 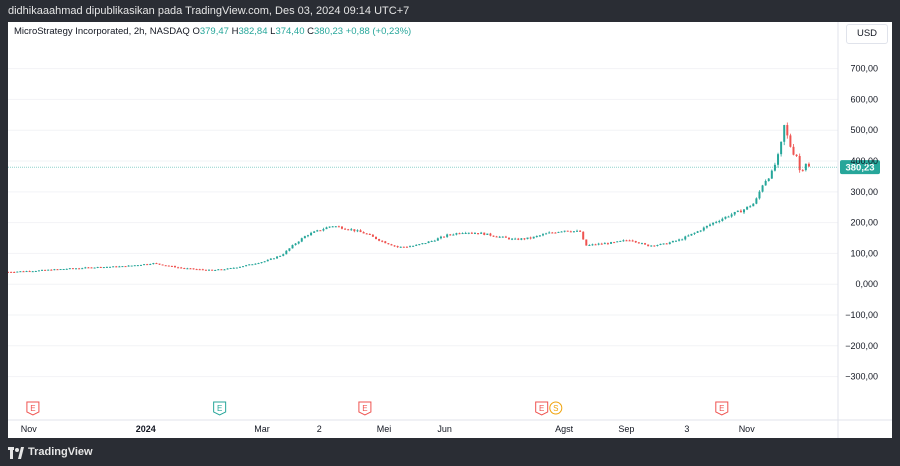 What do you see at coordinates (319, 429) in the screenshot?
I see `x-tick-label: 2` at bounding box center [319, 429].